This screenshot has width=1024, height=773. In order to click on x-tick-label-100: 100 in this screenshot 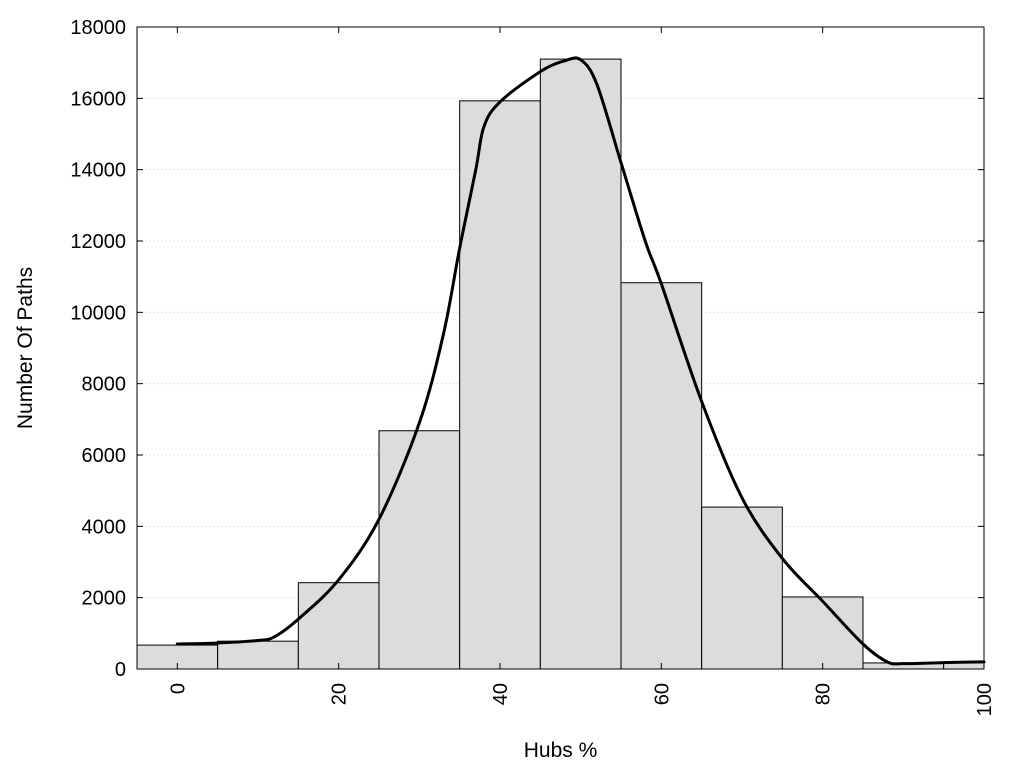, I will do `click(985, 699)`.